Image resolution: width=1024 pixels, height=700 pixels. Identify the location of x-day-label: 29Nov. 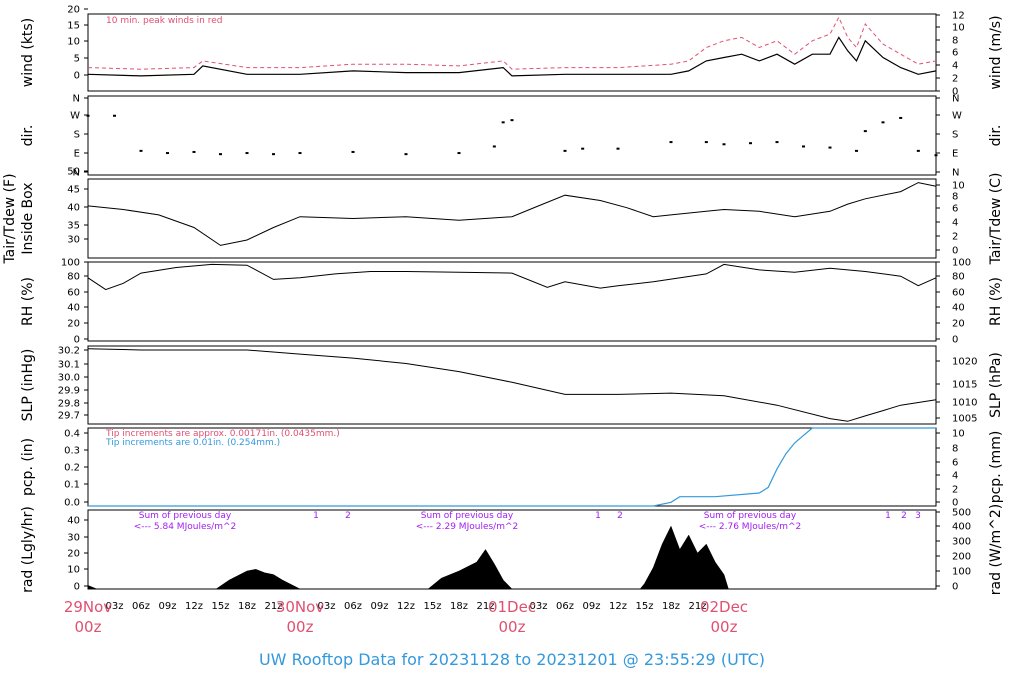
(88, 607).